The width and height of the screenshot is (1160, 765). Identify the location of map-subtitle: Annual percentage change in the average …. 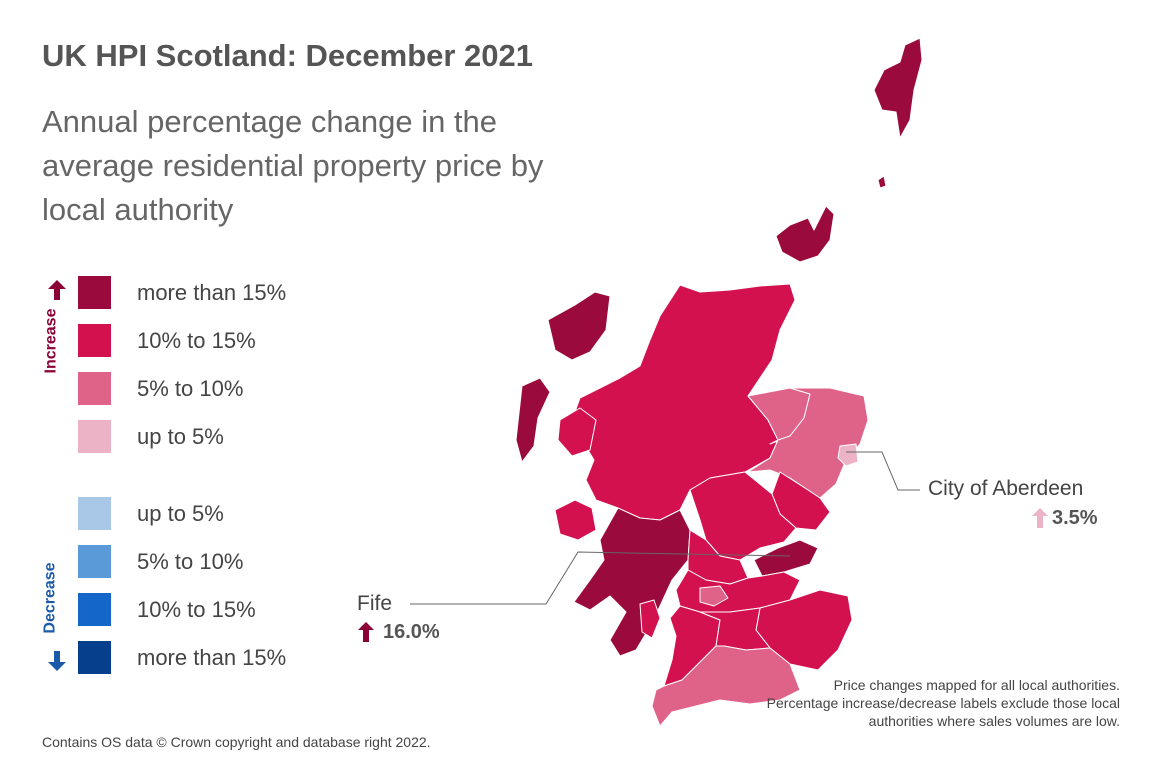
(293, 165).